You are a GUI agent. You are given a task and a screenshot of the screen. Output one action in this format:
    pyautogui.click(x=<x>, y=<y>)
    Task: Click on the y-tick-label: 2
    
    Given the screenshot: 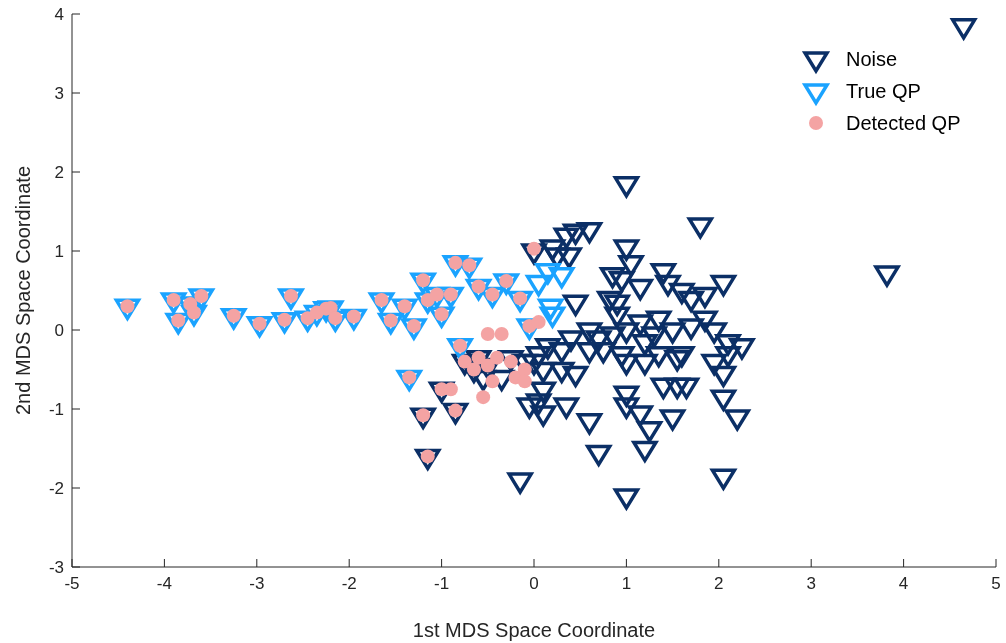 What is the action you would take?
    pyautogui.click(x=59, y=172)
    